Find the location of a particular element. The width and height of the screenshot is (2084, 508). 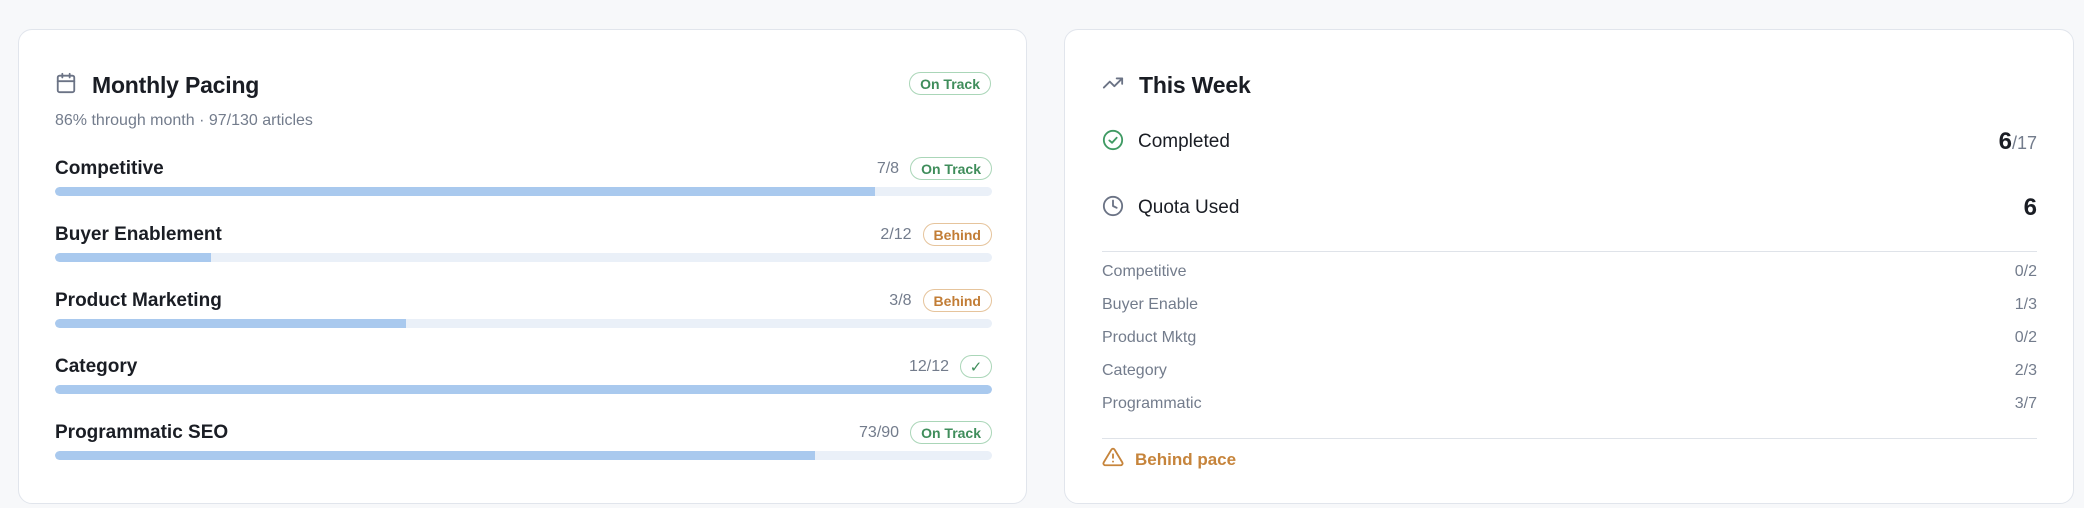

monthly-pacing-title: Monthly Pacing is located at coordinates (176, 84).